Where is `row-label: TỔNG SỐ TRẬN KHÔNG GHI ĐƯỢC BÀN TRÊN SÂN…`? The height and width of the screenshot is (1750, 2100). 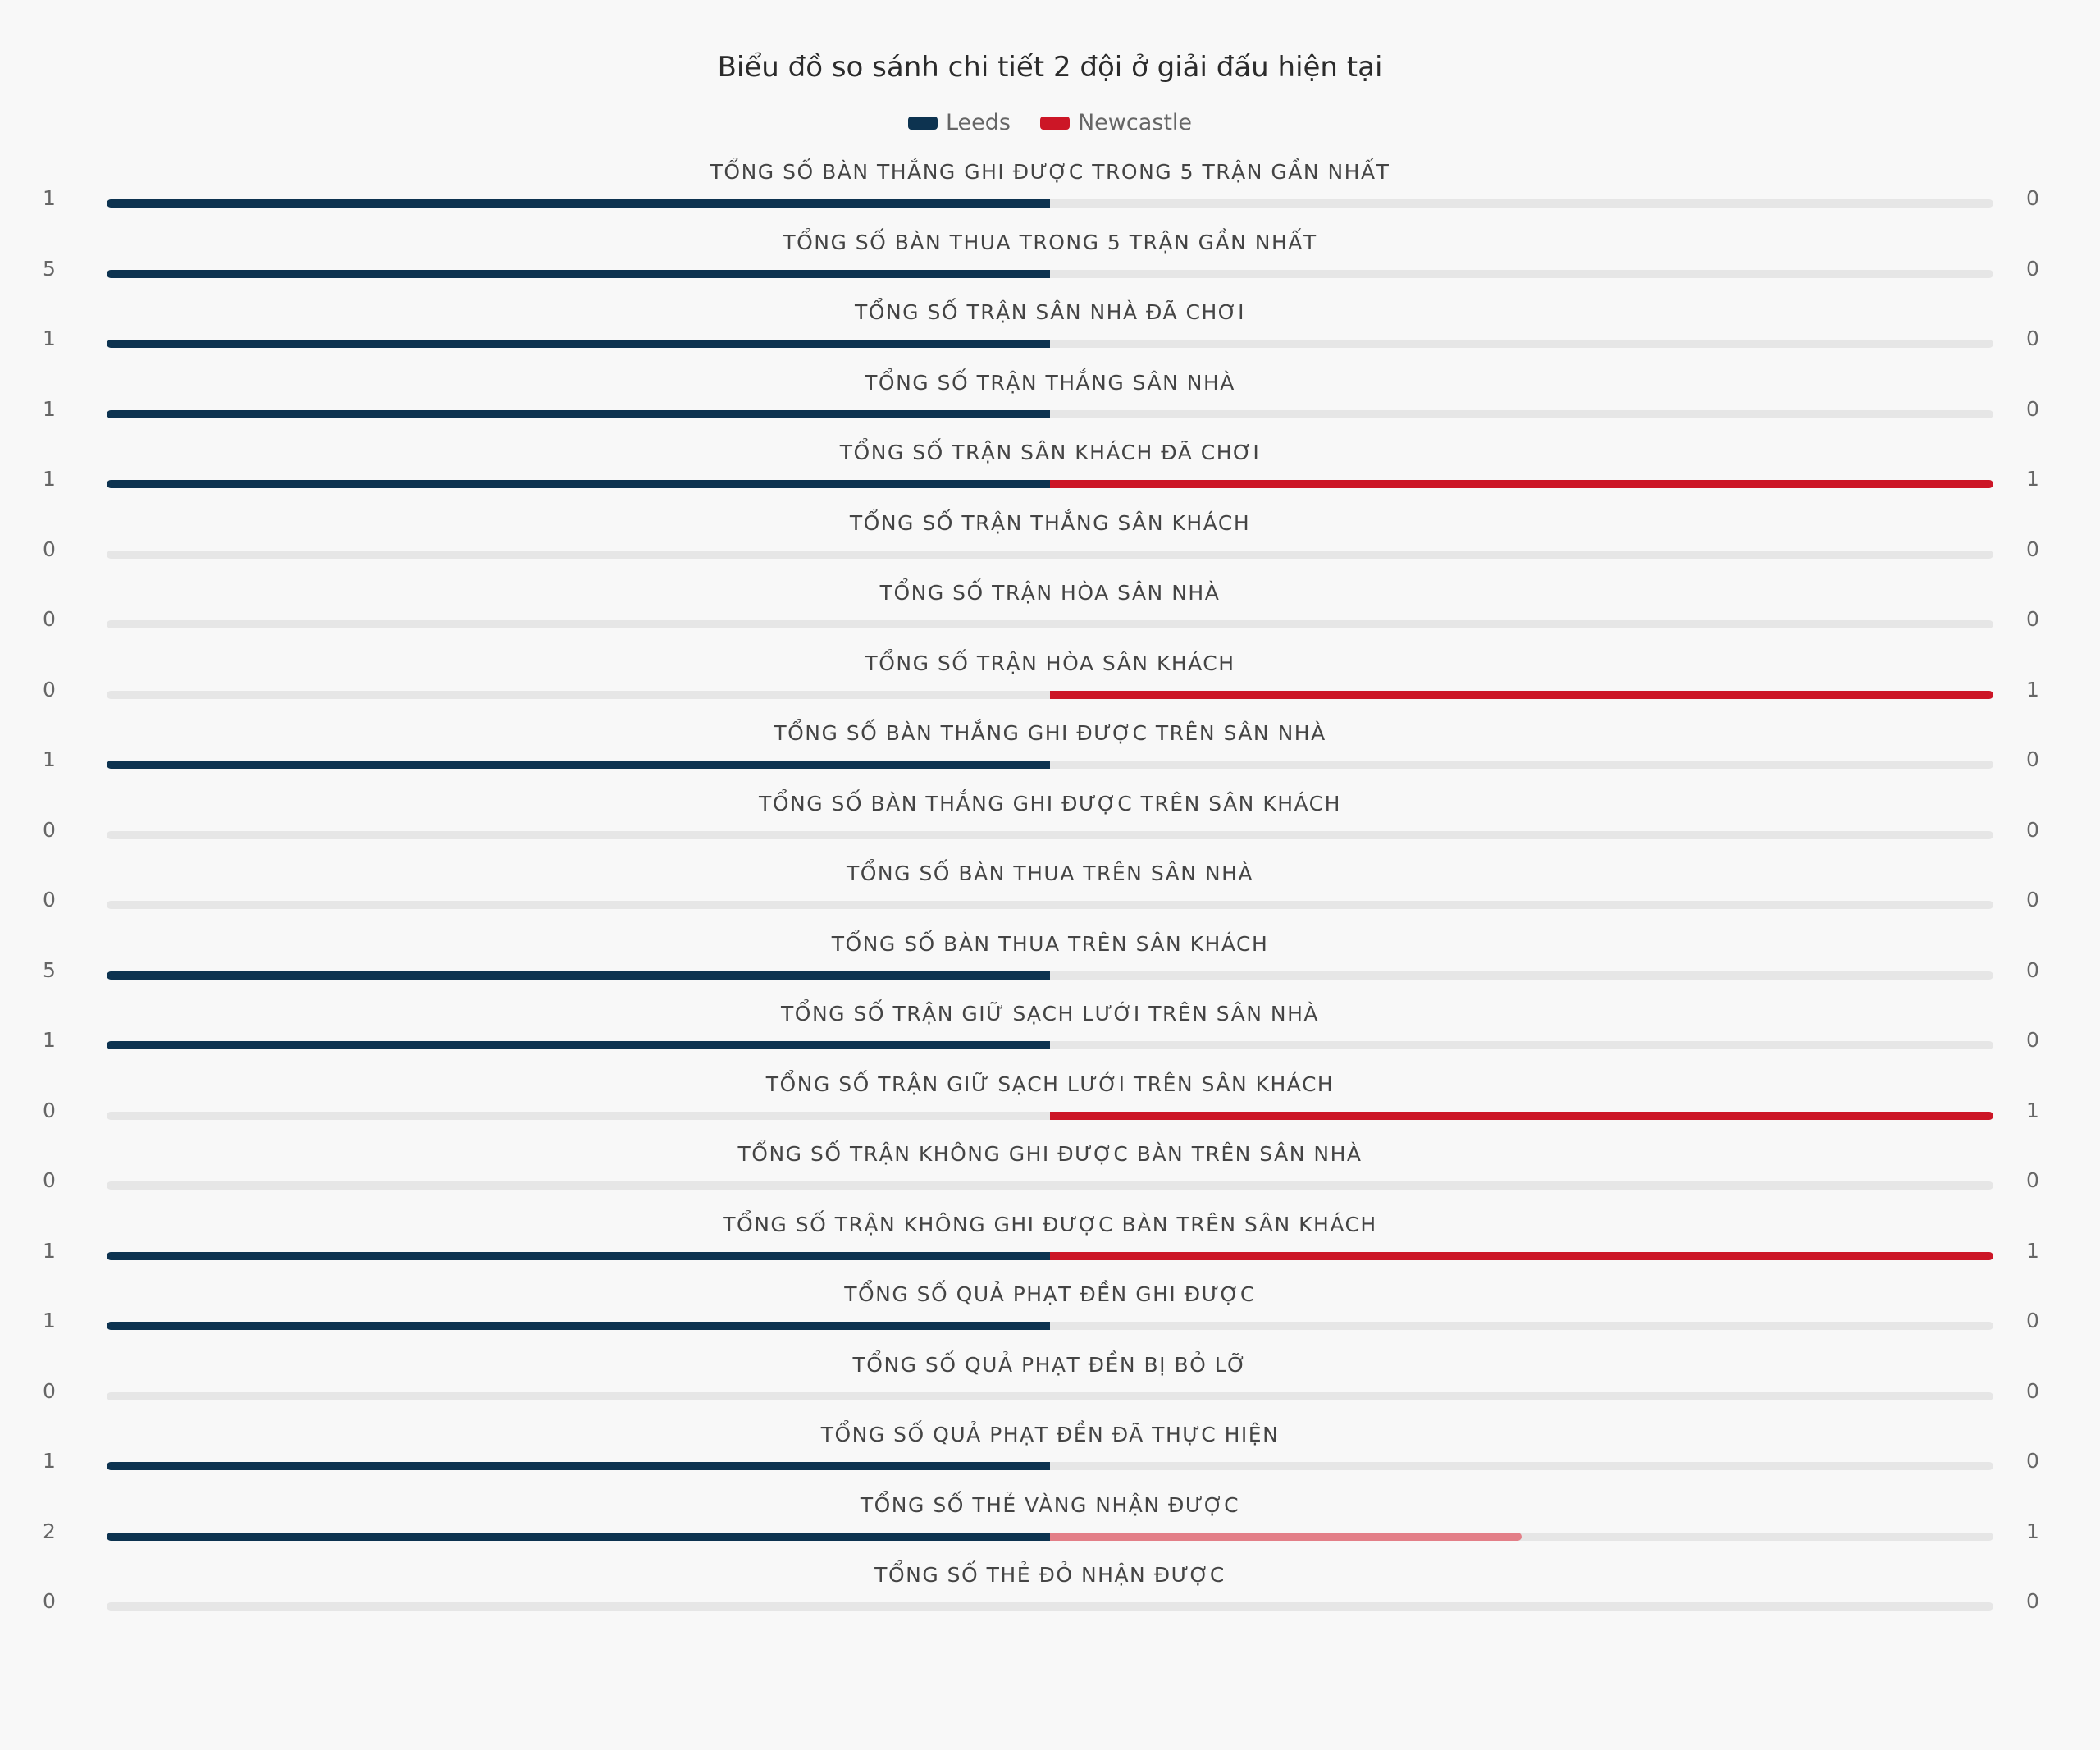 row-label: TỔNG SỐ TRẬN KHÔNG GHI ĐƯỢC BÀN TRÊN SÂN… is located at coordinates (1050, 1154).